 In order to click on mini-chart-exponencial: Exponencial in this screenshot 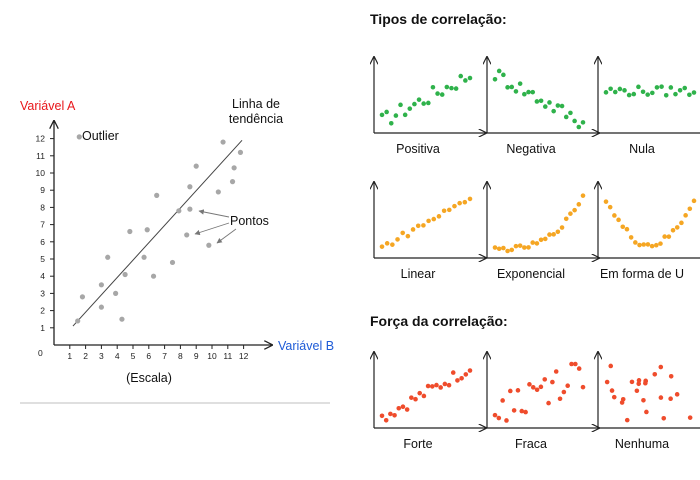, I will do `click(543, 231)`.